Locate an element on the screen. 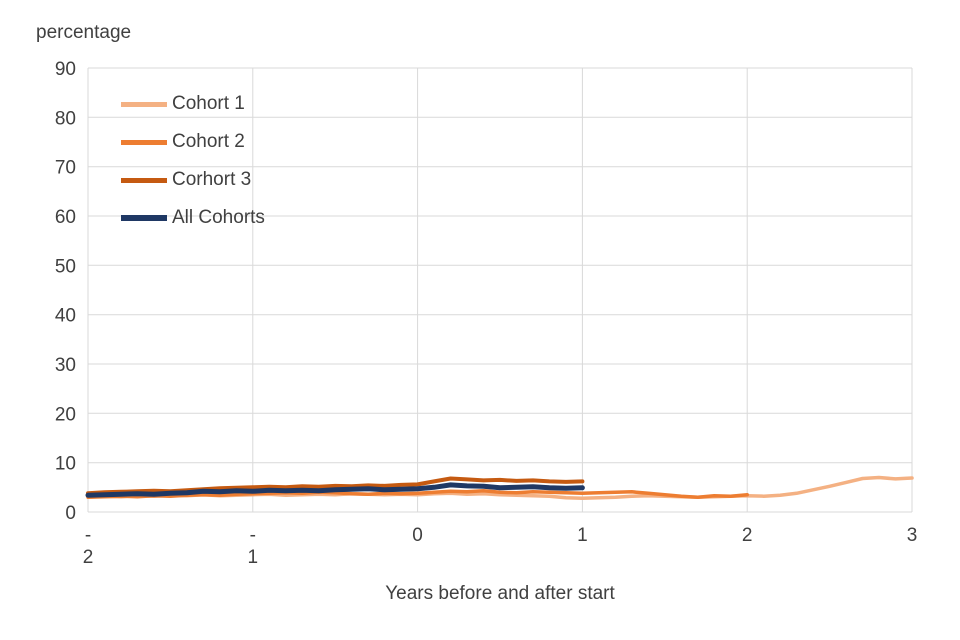  series-line-all-cohorts is located at coordinates (335, 490).